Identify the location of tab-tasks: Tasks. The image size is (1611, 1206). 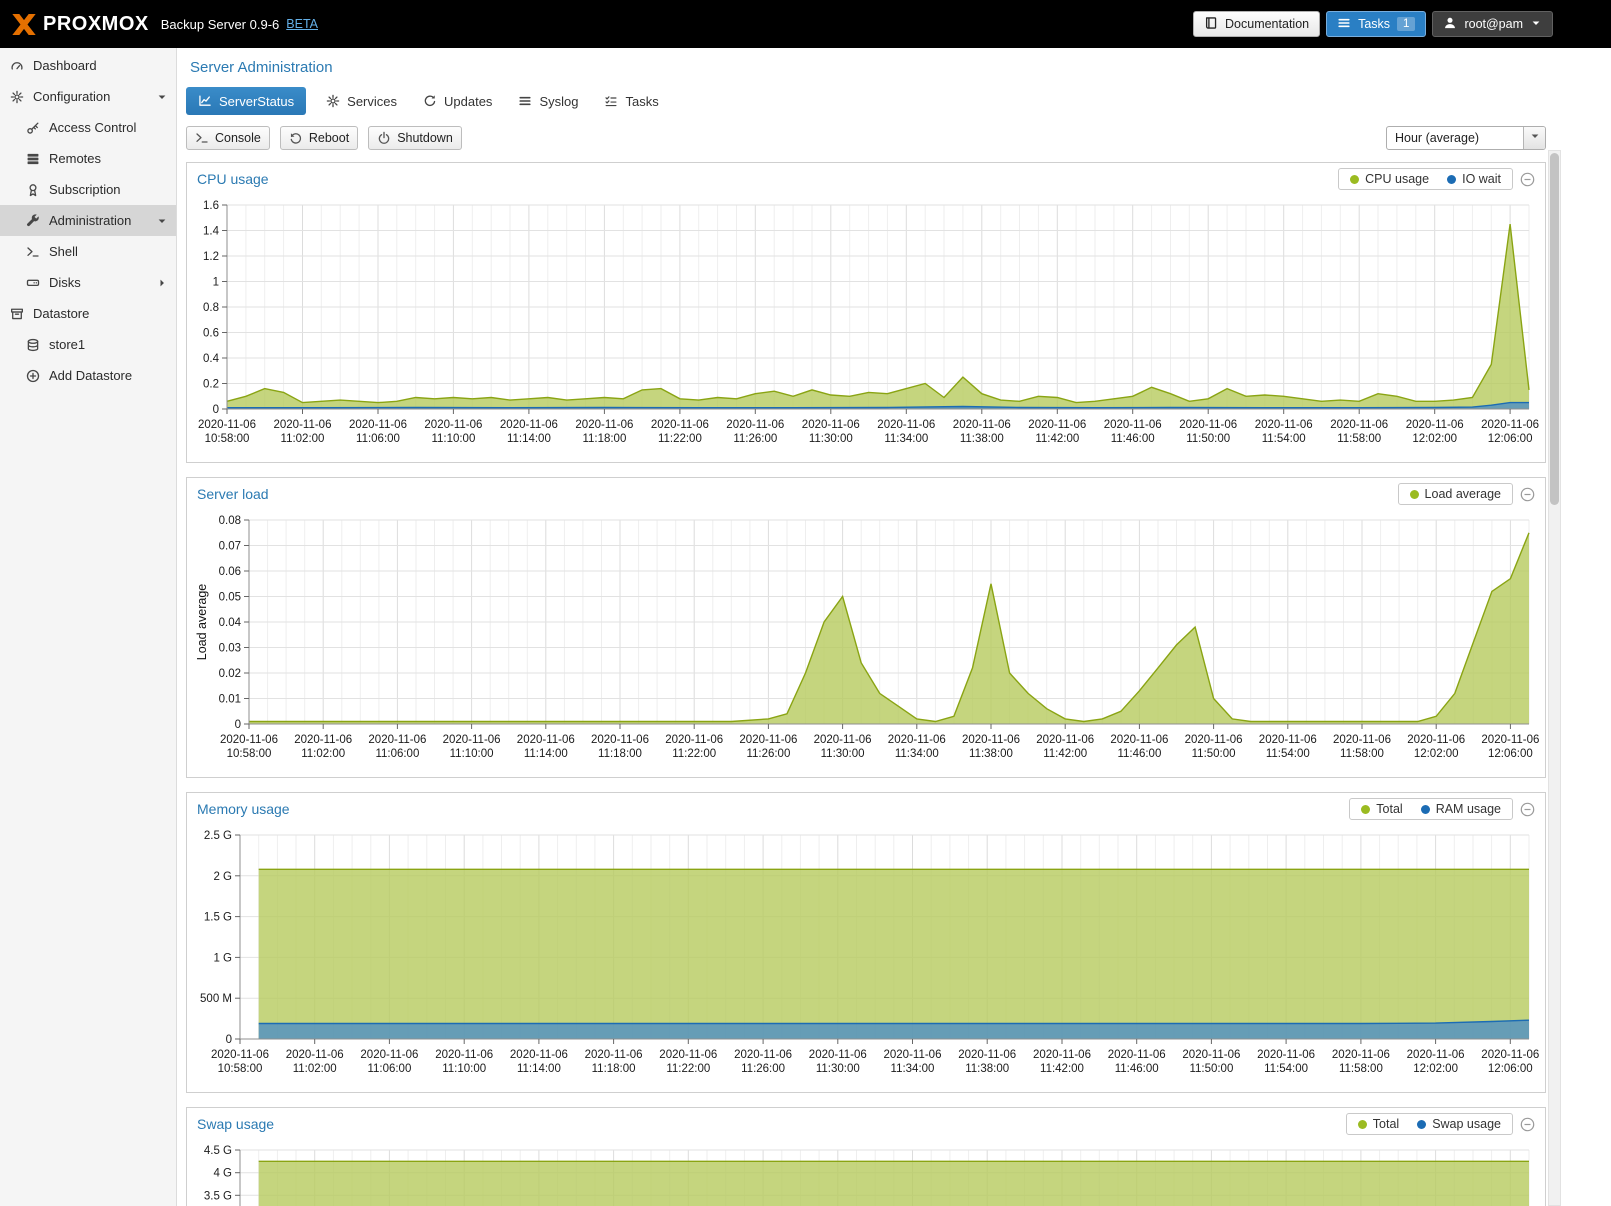
(631, 101).